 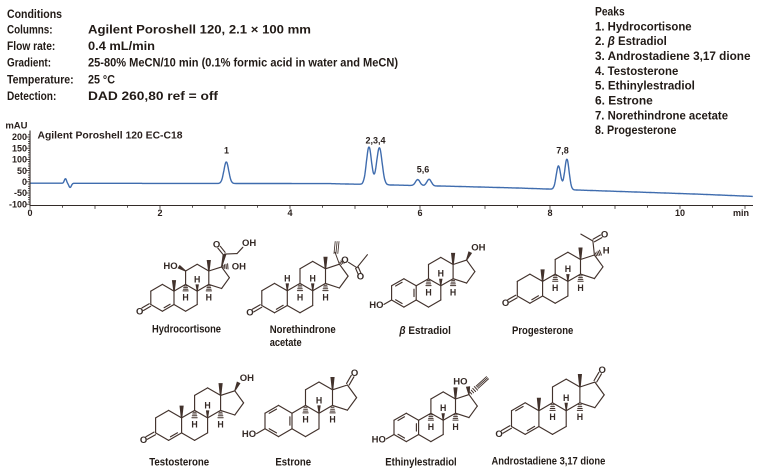 I want to click on svg-text: mAU, so click(x=16, y=126).